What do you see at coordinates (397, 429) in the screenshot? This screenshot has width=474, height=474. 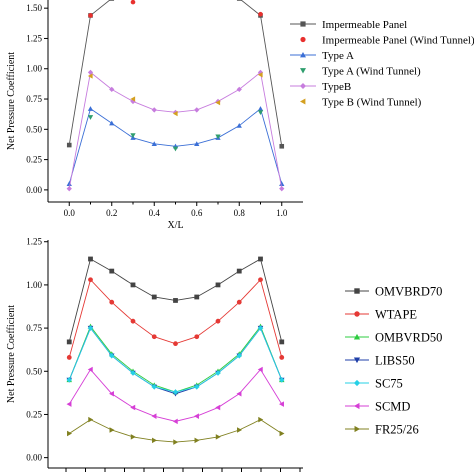 I see `legend-label: FR25/26` at bounding box center [397, 429].